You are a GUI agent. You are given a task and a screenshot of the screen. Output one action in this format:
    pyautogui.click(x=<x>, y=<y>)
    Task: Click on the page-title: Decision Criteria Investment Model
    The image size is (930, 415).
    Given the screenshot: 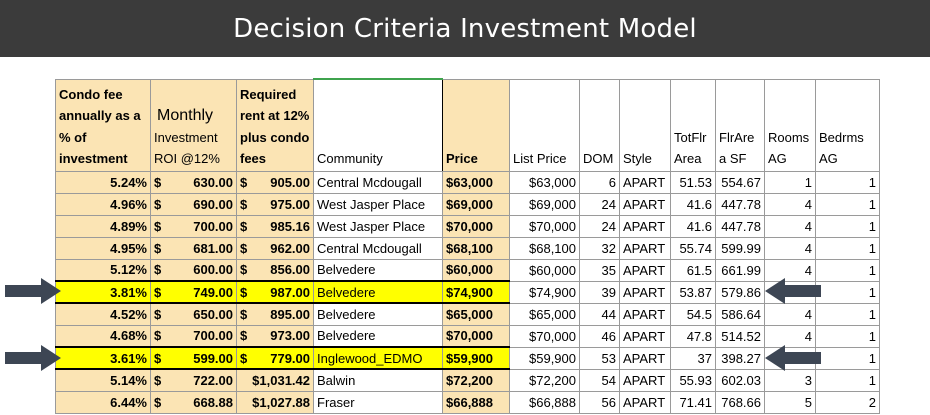 What is the action you would take?
    pyautogui.click(x=465, y=28)
    